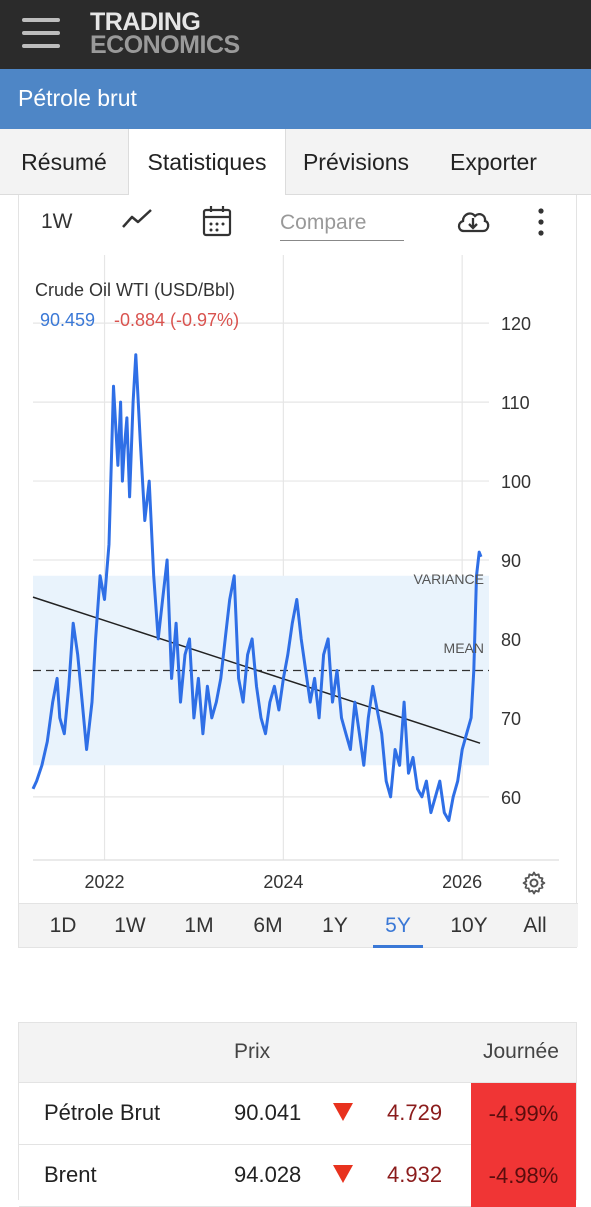  I want to click on hamburger-menu-icon, so click(41, 33).